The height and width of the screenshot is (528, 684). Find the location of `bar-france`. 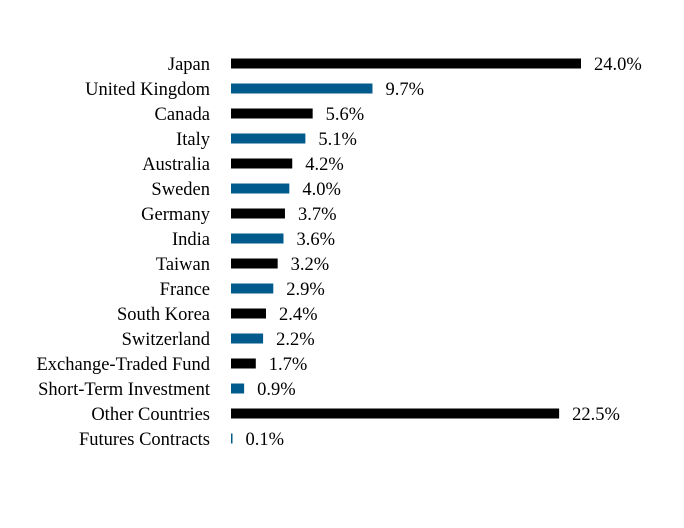

bar-france is located at coordinates (252, 288).